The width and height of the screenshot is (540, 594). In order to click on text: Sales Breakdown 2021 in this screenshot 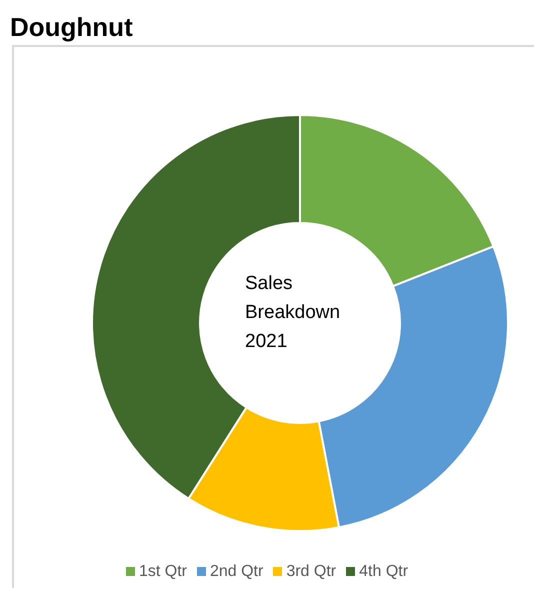, I will do `click(293, 313)`.